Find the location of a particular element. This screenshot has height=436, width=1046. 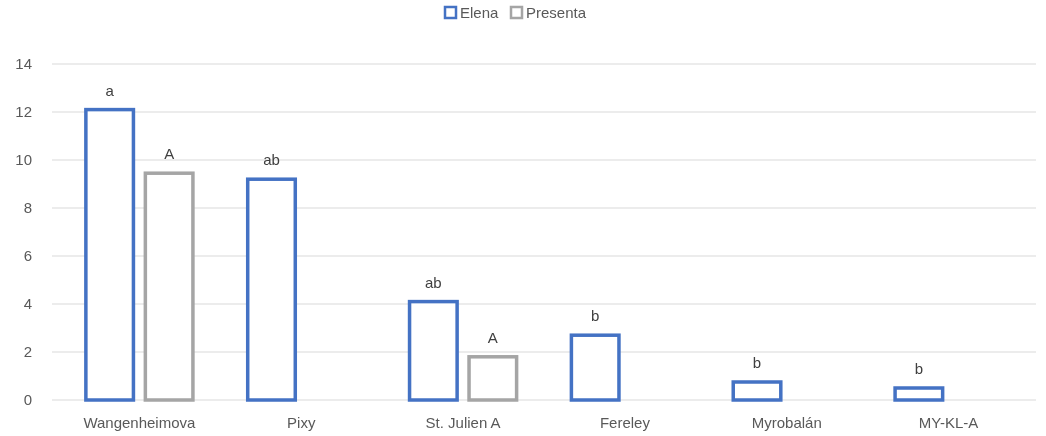

y-tick-label: 4 is located at coordinates (27, 303).